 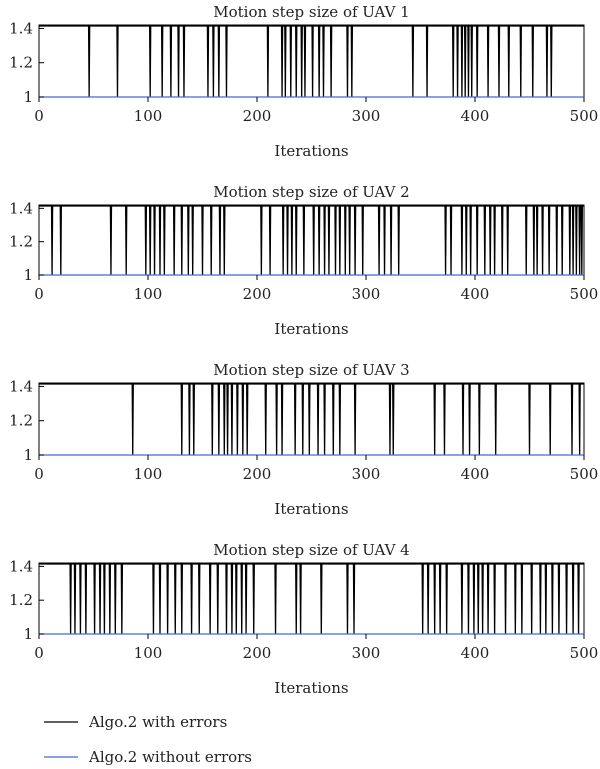 What do you see at coordinates (148, 739) in the screenshot?
I see `legend: Algo.2 with errors Algo.2 without errors` at bounding box center [148, 739].